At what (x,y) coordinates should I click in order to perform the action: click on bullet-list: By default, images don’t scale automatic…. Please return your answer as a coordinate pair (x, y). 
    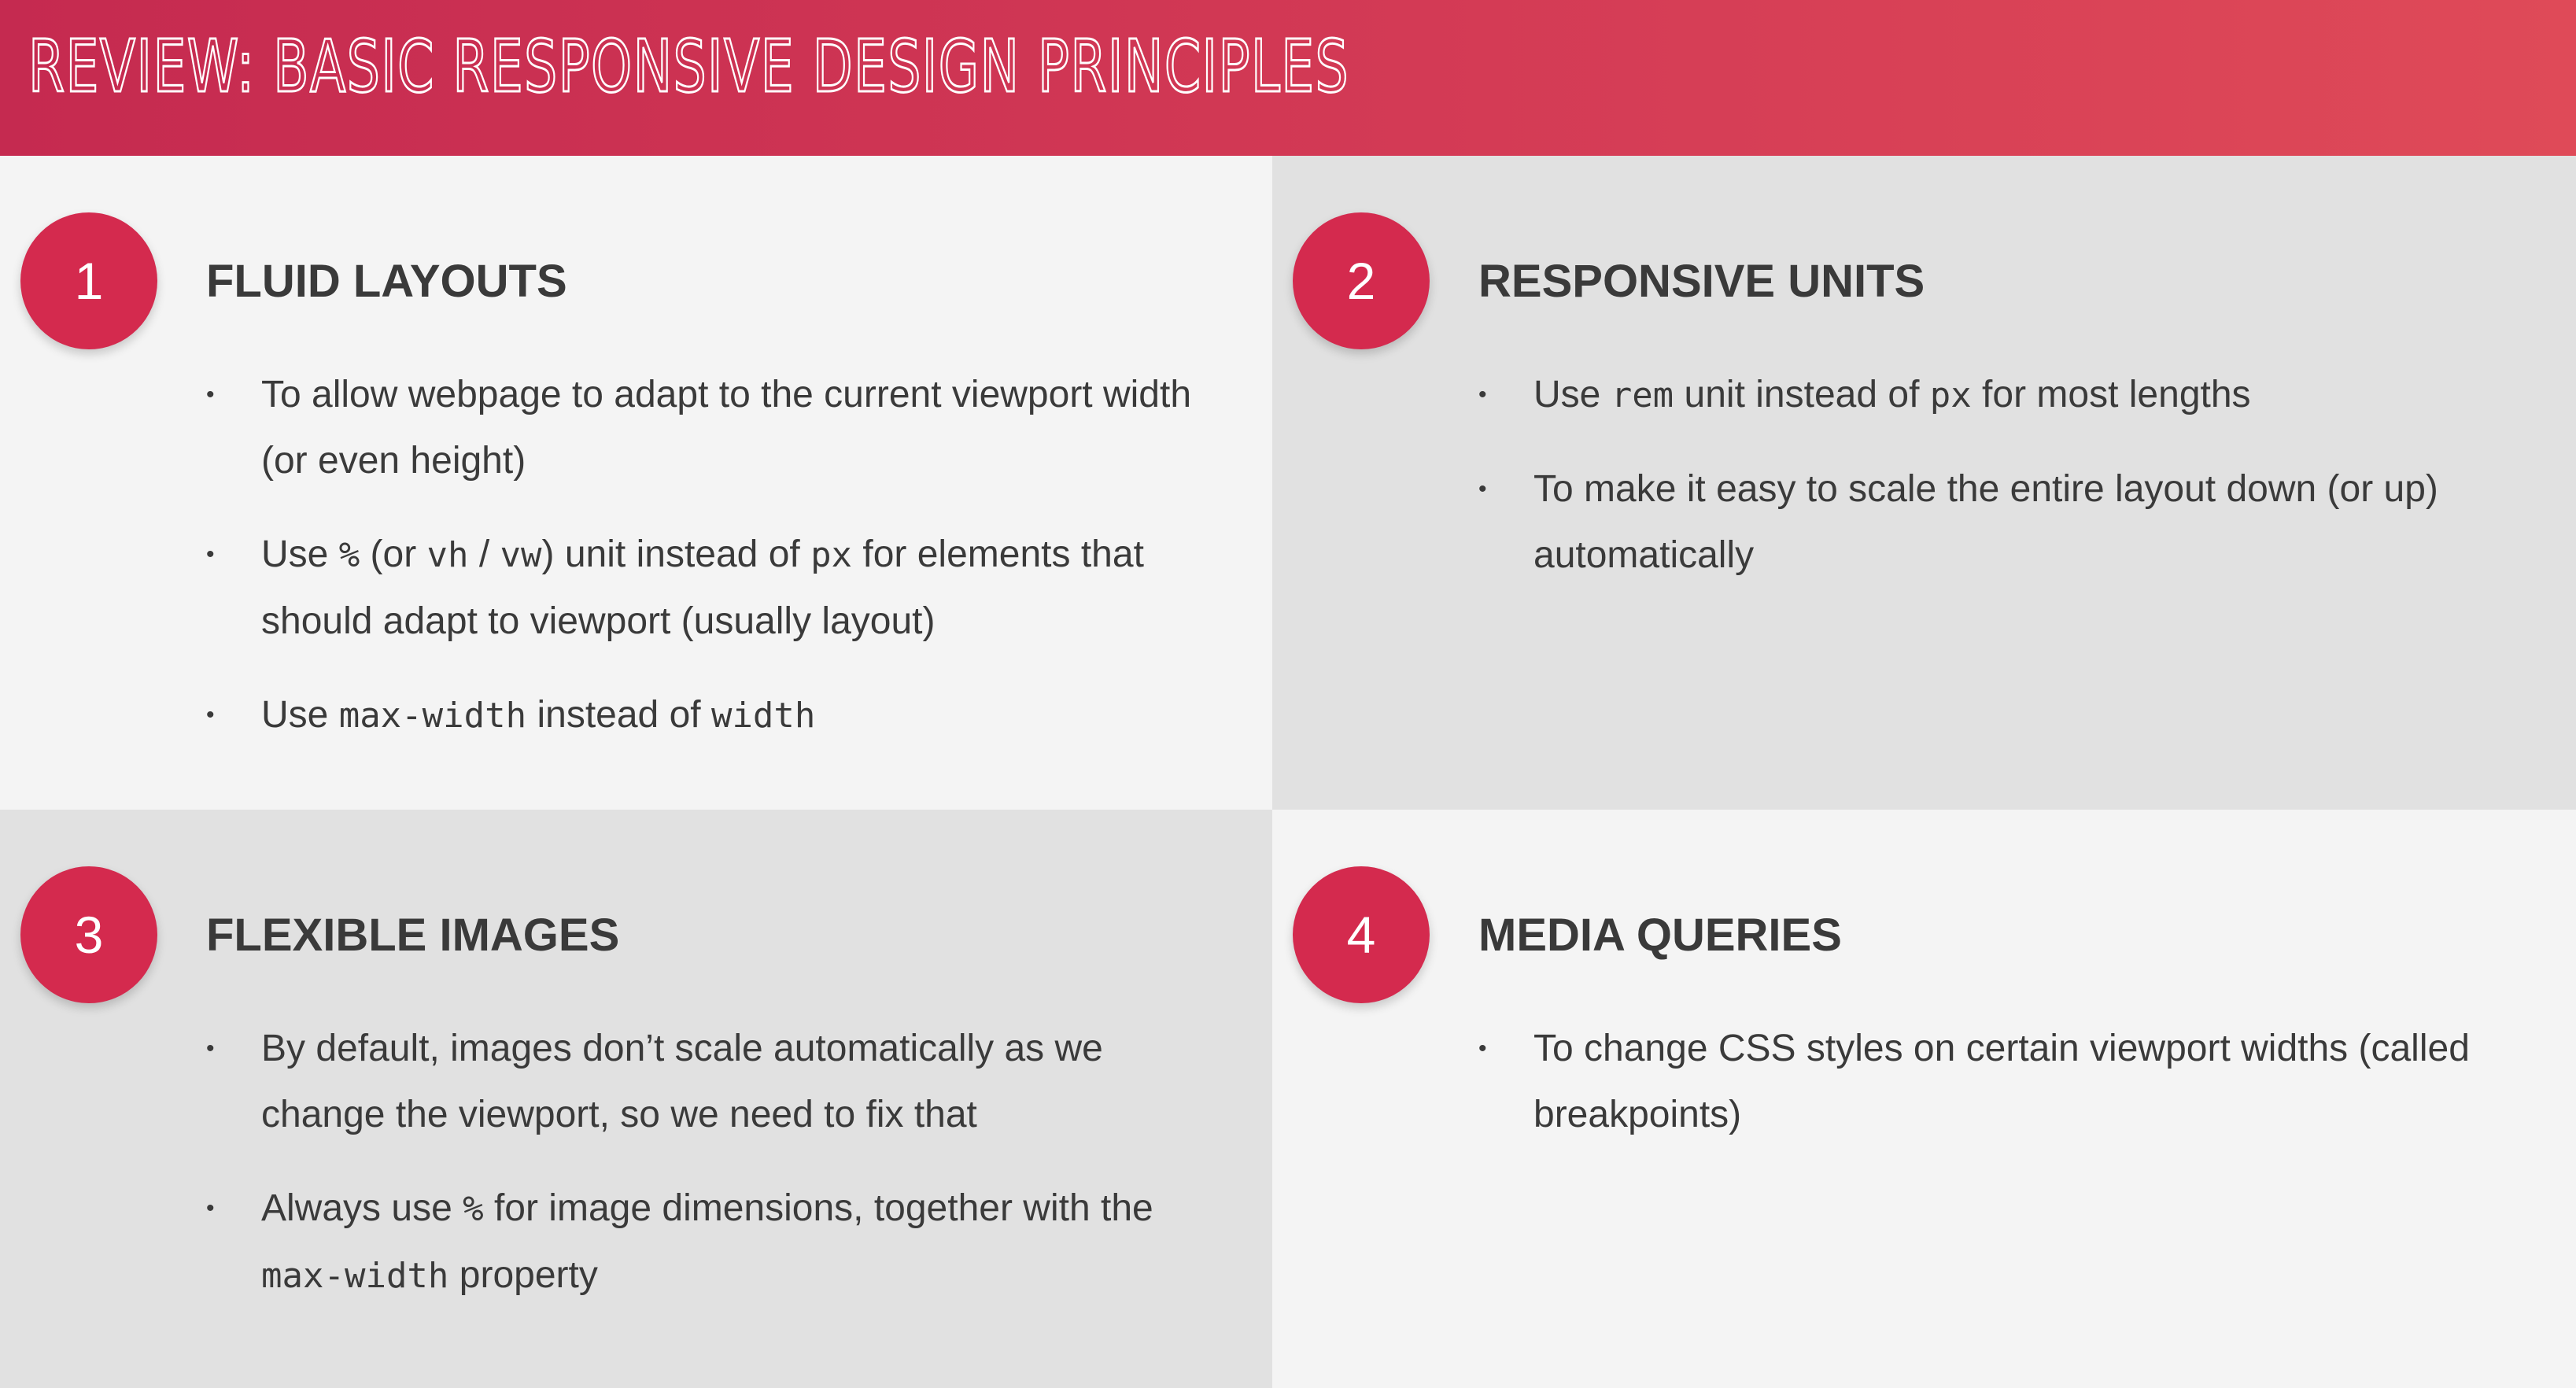
    Looking at the image, I should click on (702, 1176).